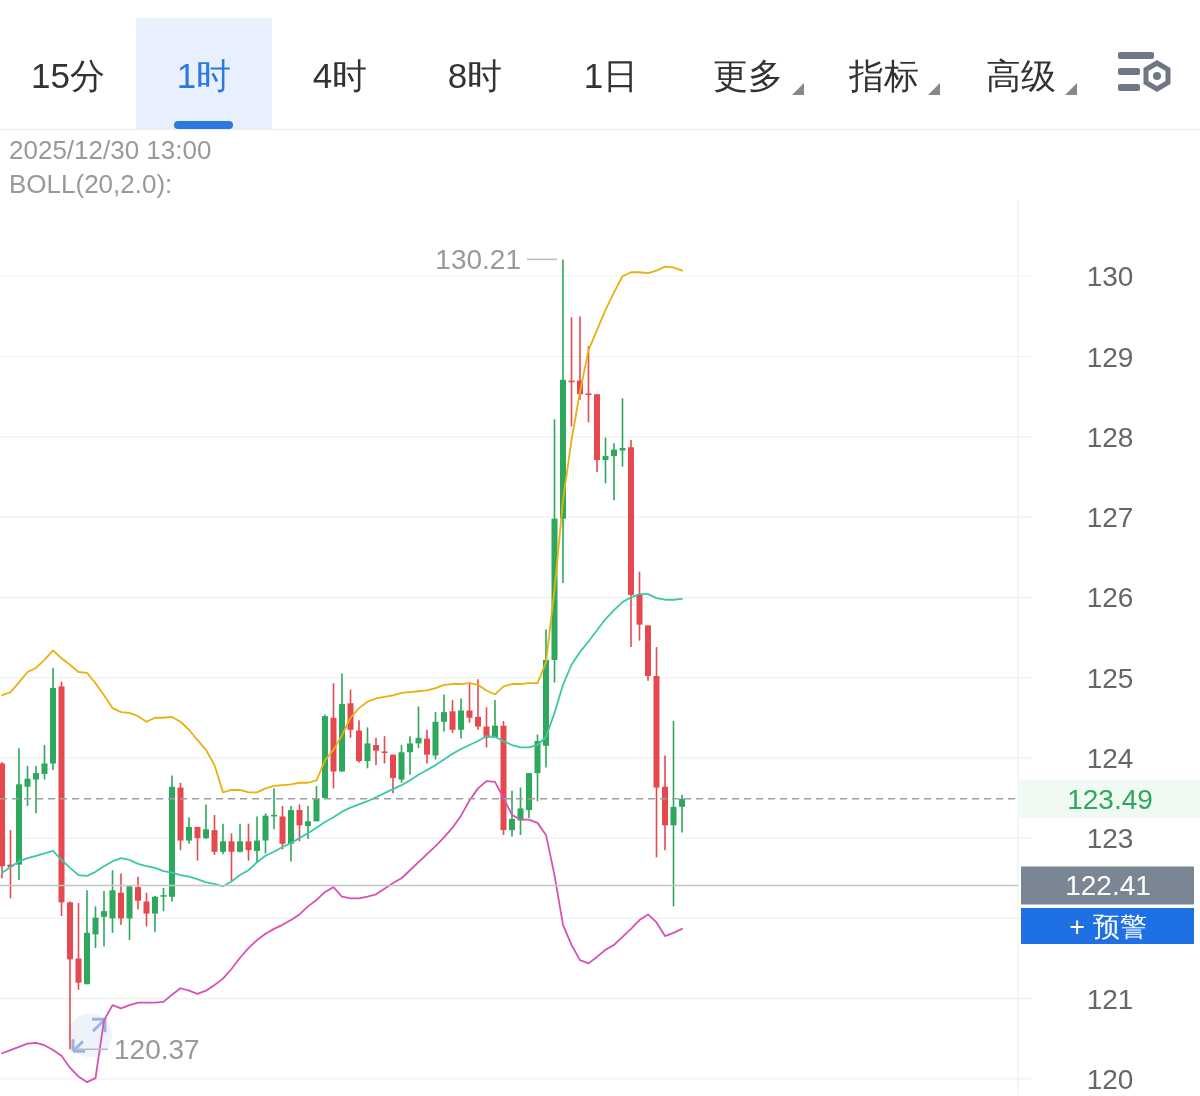  Describe the element at coordinates (110, 150) in the screenshot. I see `text: 2025/12/30 13:00` at that location.